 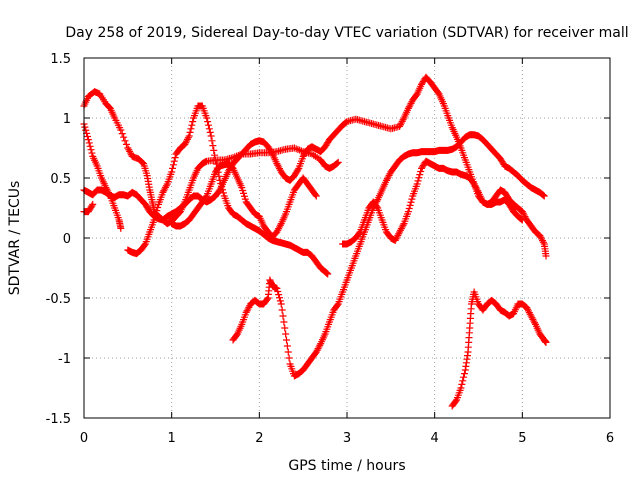 What do you see at coordinates (346, 466) in the screenshot?
I see `x-axis-label: GPS time / hours` at bounding box center [346, 466].